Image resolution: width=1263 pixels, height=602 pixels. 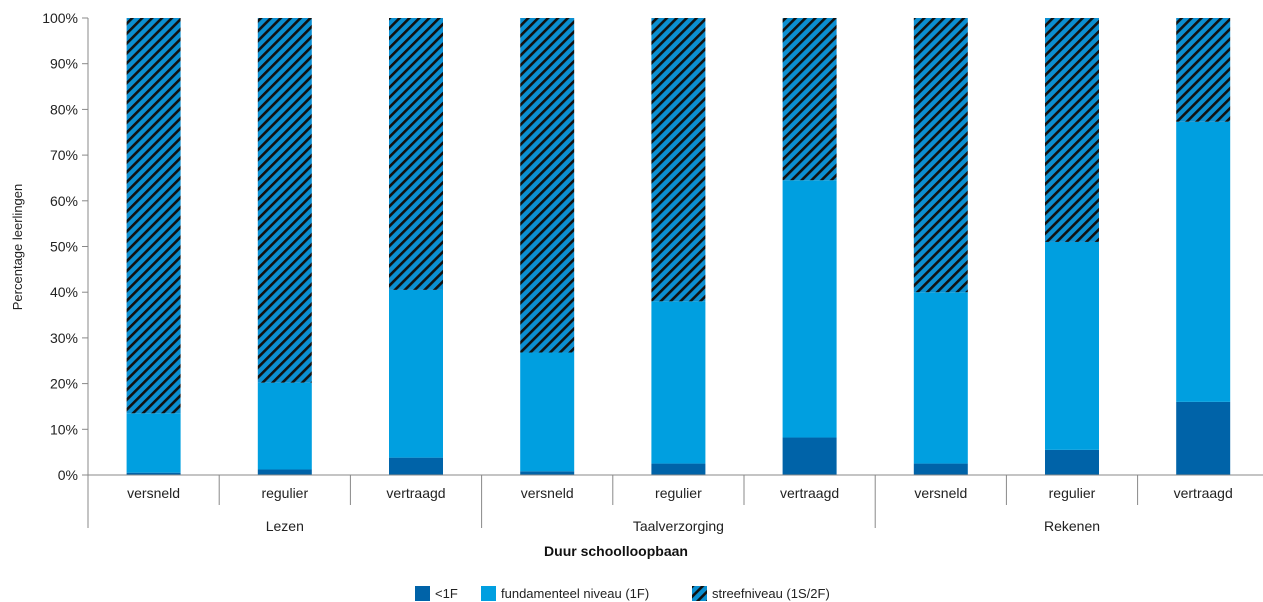 I want to click on y-tick-label: 30%, so click(x=64, y=338).